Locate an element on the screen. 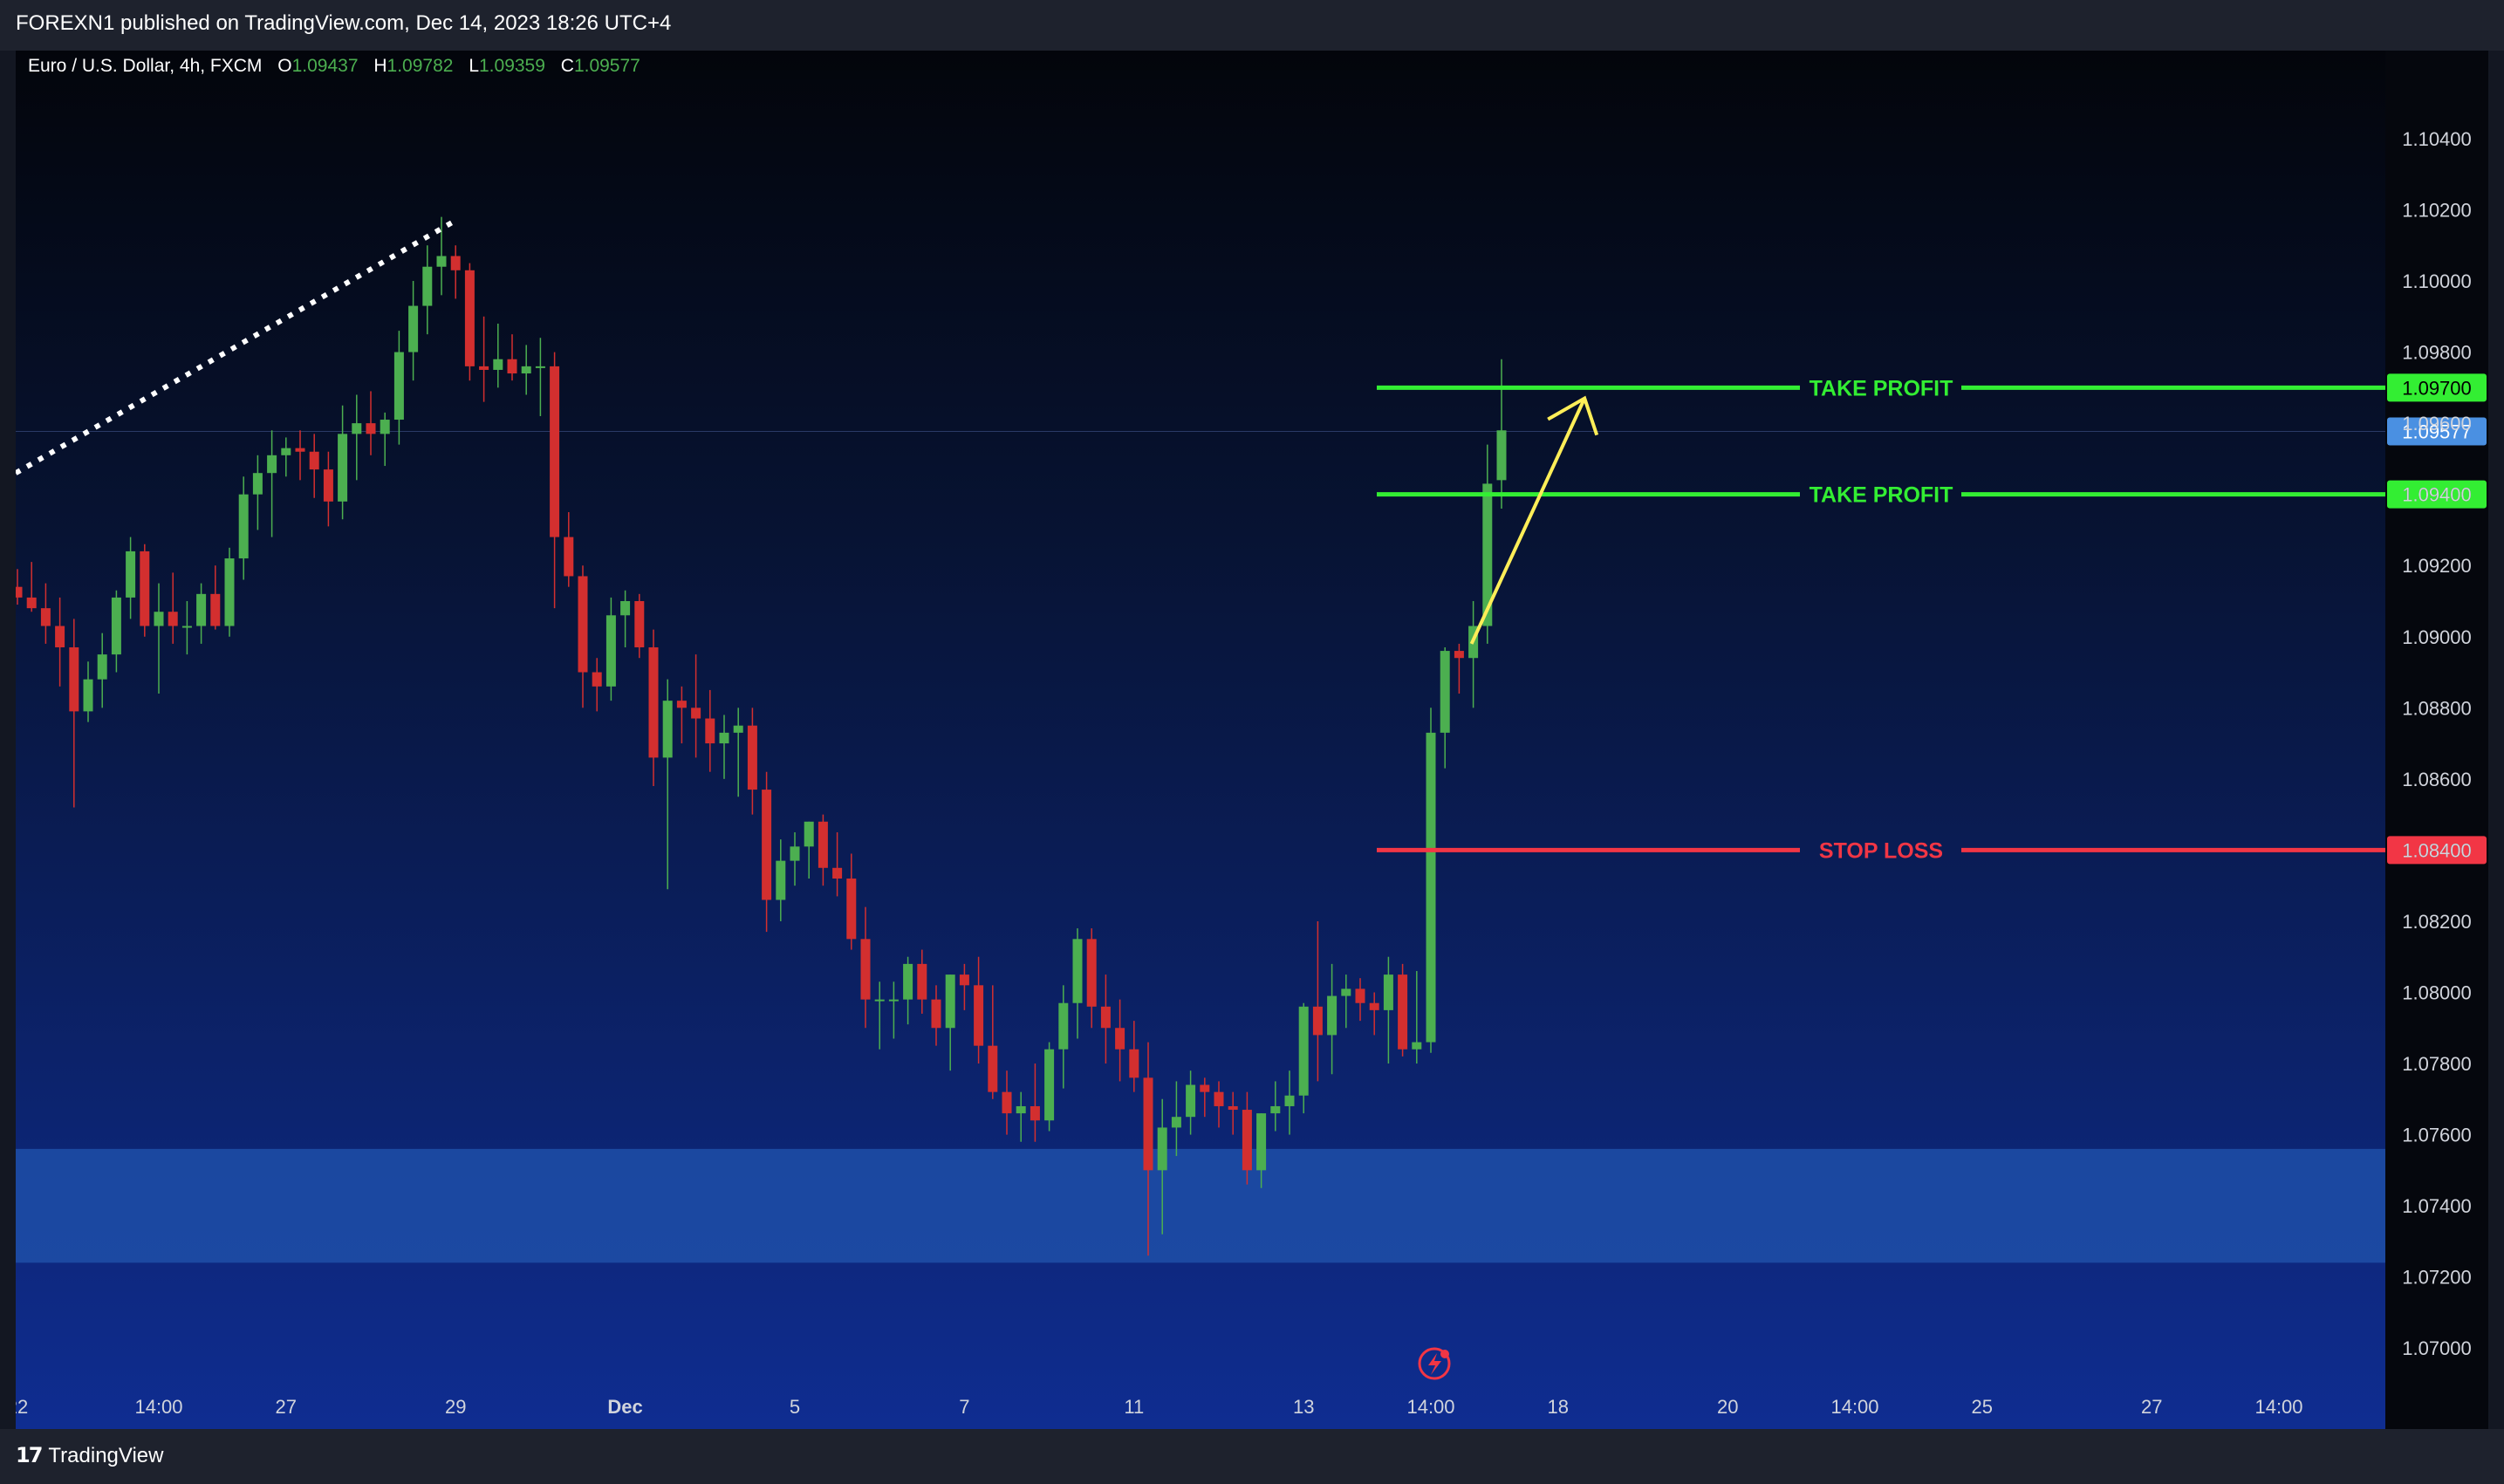 This screenshot has height=1484, width=2504. take-profit-level: TAKE PROFIT 1.09700 is located at coordinates (1932, 387).